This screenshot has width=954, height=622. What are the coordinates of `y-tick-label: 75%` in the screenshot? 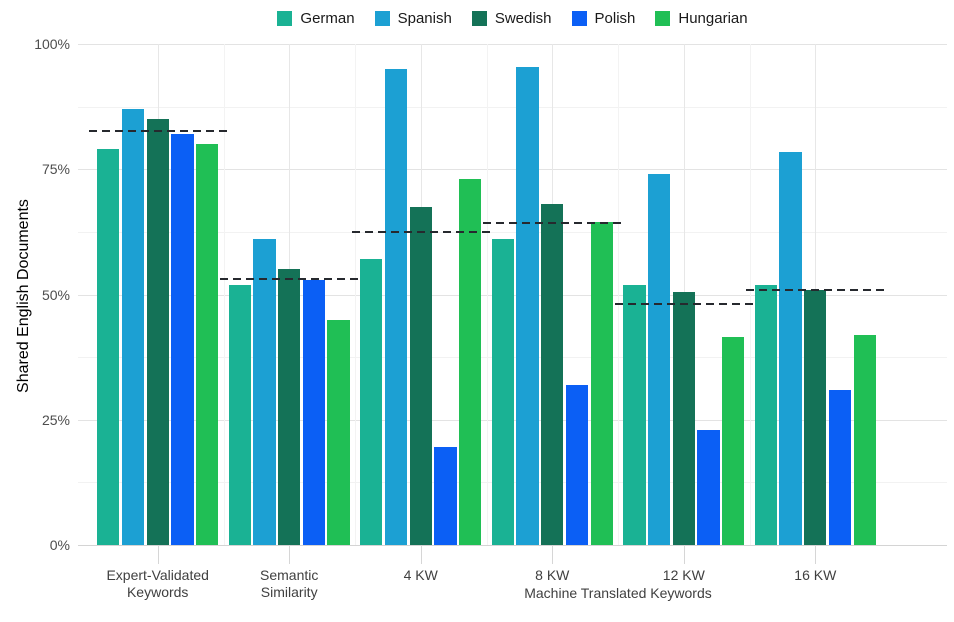 It's located at (55, 169).